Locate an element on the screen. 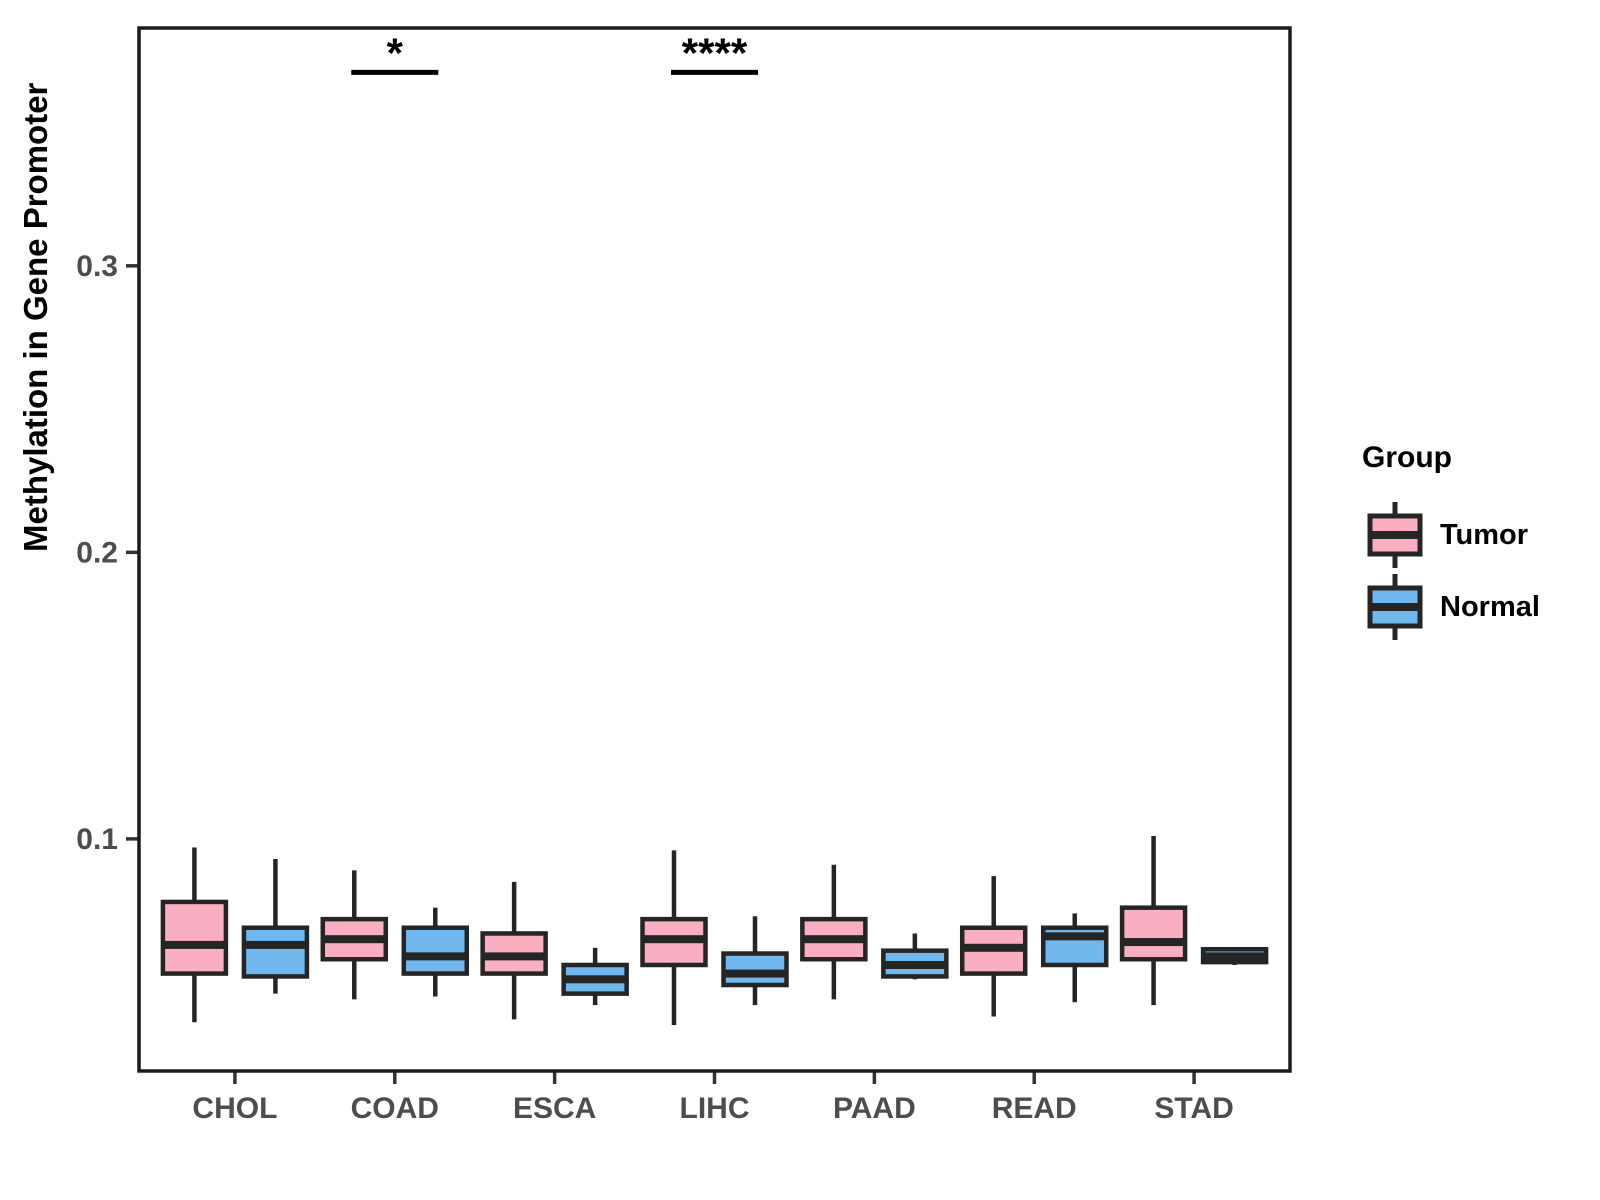  legend-label-tumor: Tumor is located at coordinates (1484, 534).